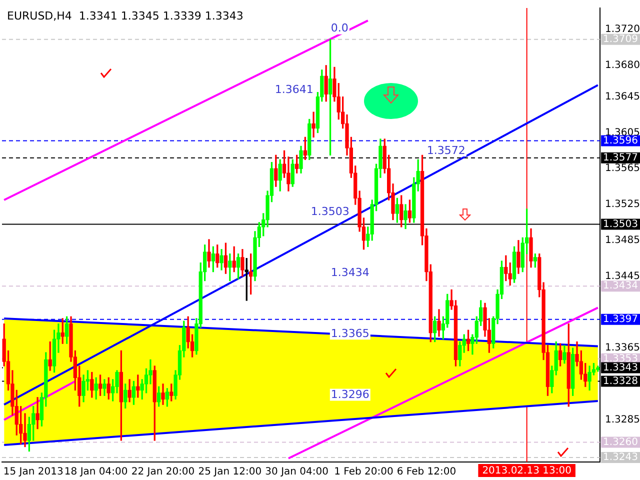  Describe the element at coordinates (620, 358) in the screenshot. I see `ref-line-label: 1.3353` at that location.